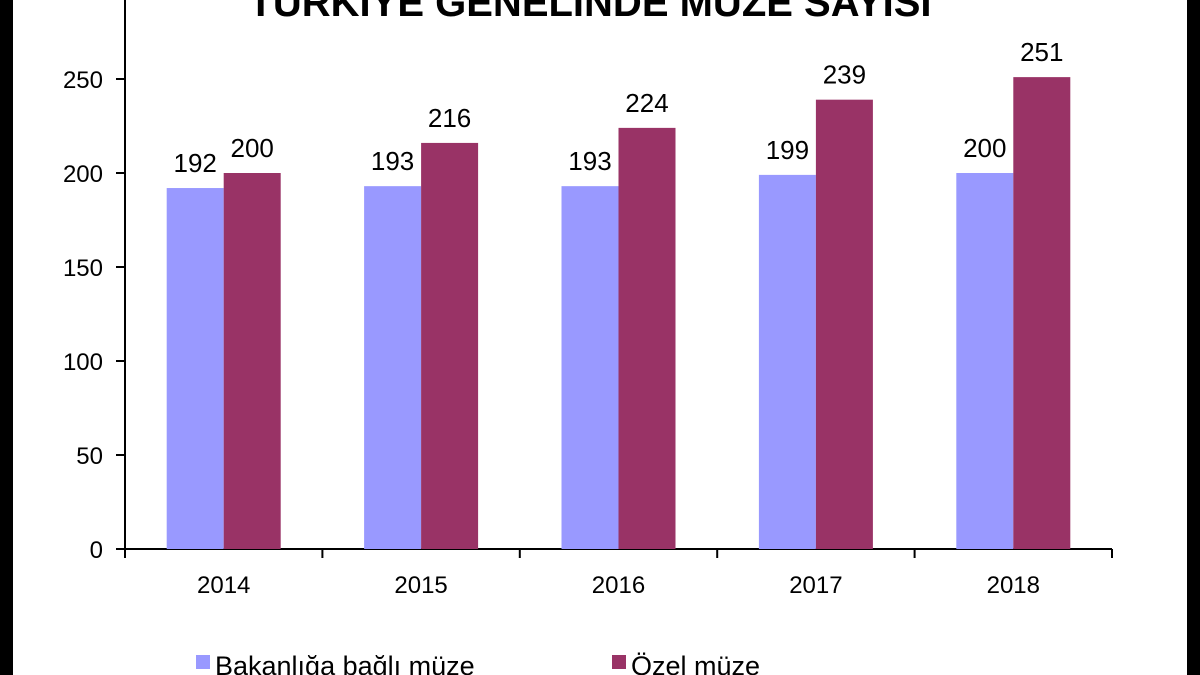  Describe the element at coordinates (618, 585) in the screenshot. I see `x-tick-label: 2016` at that location.